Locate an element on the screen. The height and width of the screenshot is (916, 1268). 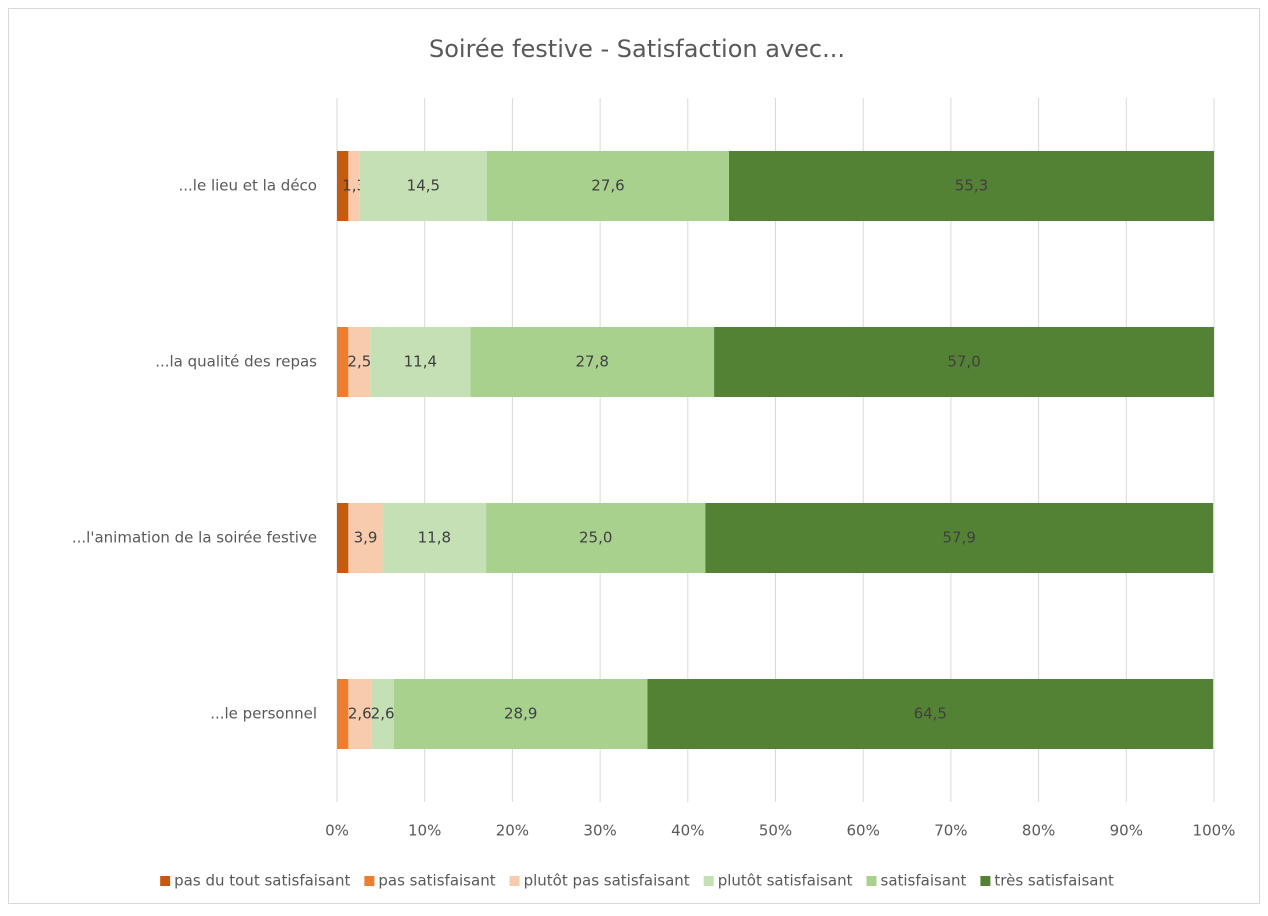
data-label: 11,4 is located at coordinates (420, 362).